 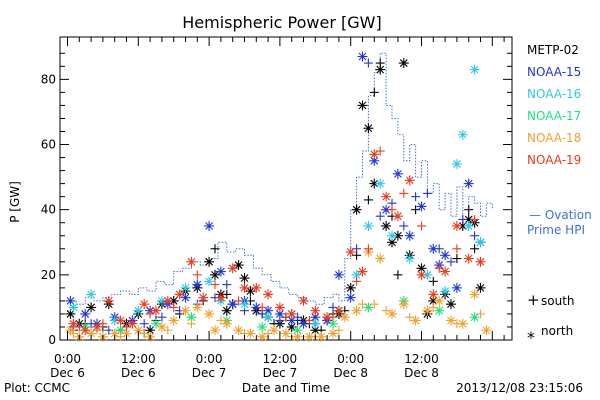 What do you see at coordinates (553, 50) in the screenshot?
I see `legend-entry: METP-02` at bounding box center [553, 50].